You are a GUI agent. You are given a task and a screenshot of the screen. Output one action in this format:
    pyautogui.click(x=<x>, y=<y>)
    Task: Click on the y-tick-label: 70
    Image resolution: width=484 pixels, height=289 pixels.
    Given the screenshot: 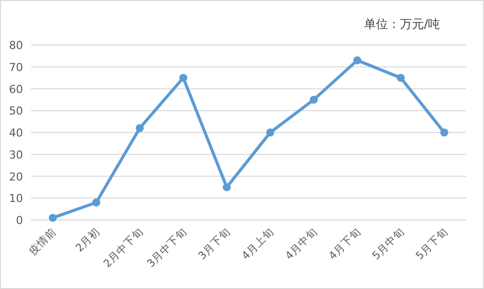 What is the action you would take?
    pyautogui.click(x=16, y=67)
    